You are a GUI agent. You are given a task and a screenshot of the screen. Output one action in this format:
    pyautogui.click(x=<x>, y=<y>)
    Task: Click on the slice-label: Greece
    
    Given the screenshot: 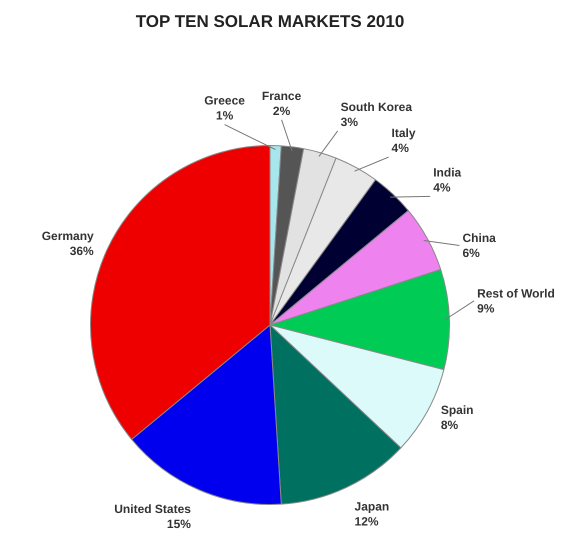 What is the action you would take?
    pyautogui.click(x=225, y=101)
    